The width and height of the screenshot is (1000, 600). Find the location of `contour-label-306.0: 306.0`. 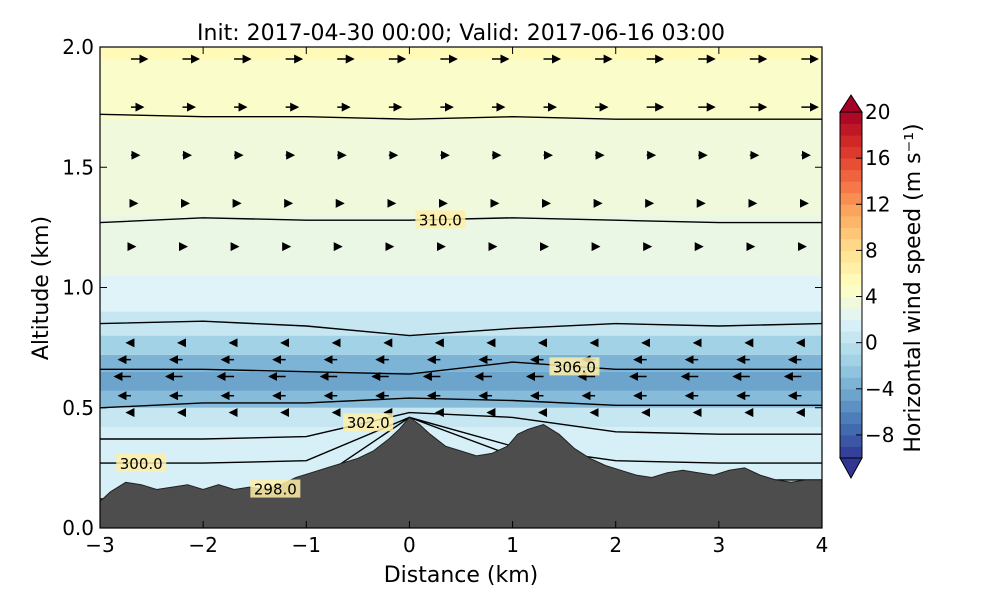

contour-label-306.0: 306.0 is located at coordinates (574, 367).